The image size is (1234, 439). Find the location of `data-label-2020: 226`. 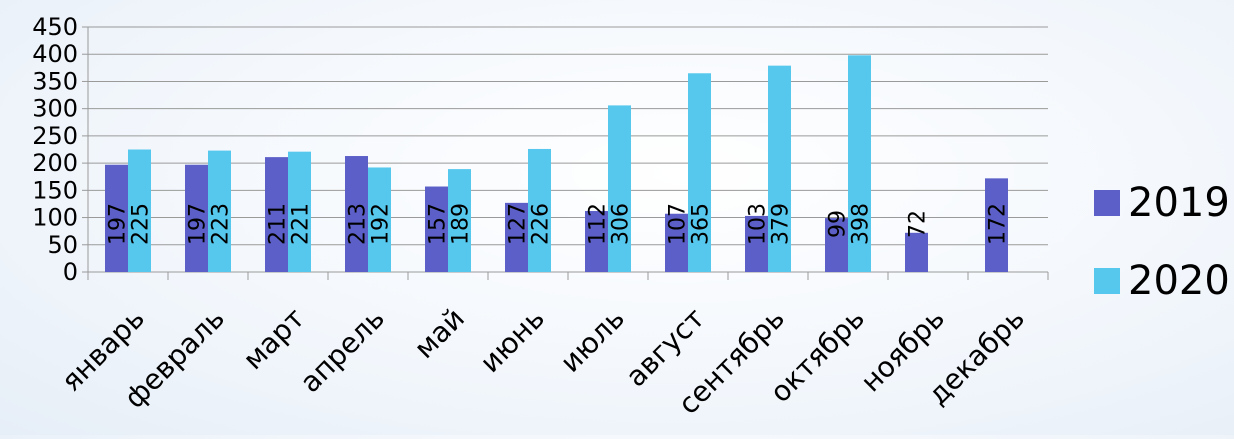

data-label-2020: 226 is located at coordinates (541, 224).